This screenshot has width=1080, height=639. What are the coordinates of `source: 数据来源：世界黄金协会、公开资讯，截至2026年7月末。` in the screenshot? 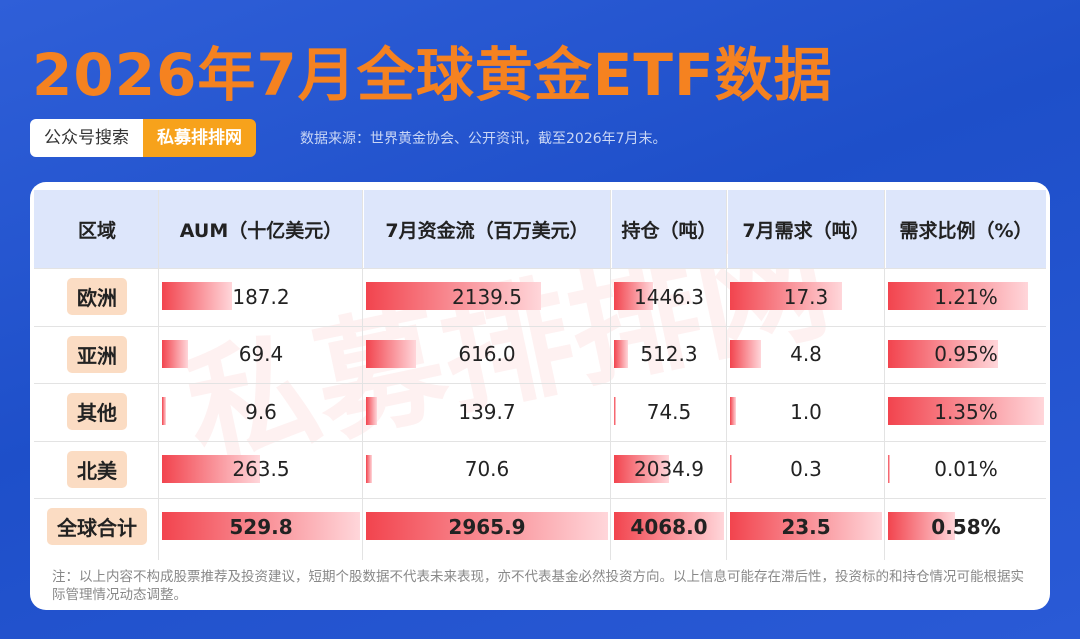 It's located at (483, 139).